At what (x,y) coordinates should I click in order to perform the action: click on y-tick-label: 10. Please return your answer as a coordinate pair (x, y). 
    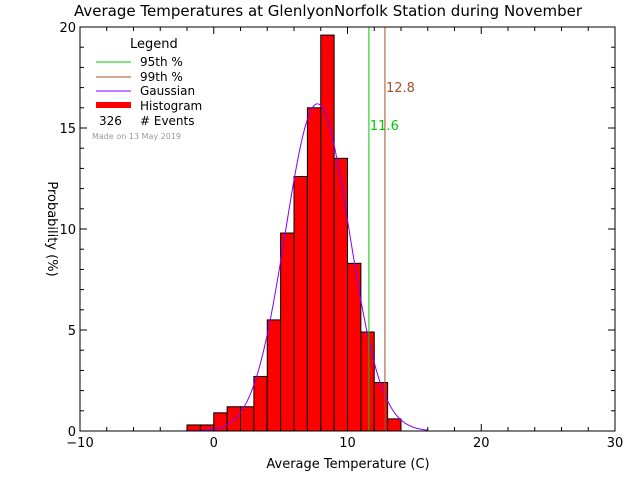
    Looking at the image, I should click on (67, 230).